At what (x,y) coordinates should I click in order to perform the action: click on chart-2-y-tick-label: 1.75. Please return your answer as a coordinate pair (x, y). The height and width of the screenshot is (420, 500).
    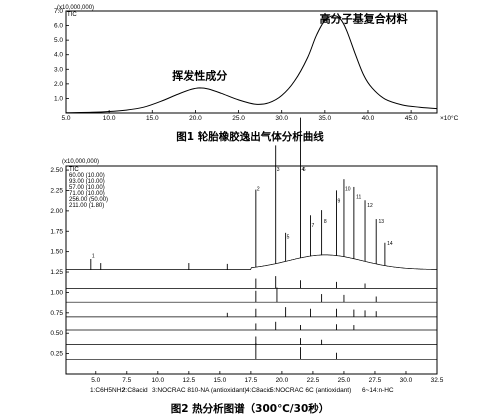
    Looking at the image, I should click on (56, 231).